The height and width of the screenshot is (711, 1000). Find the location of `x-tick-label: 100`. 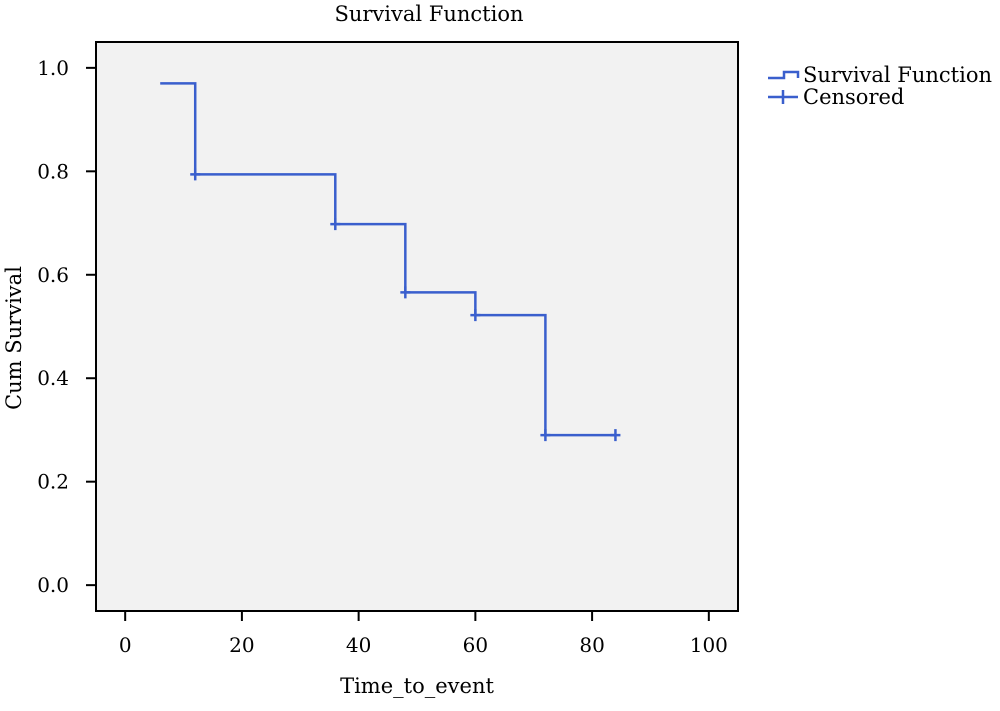

x-tick-label: 100 is located at coordinates (709, 645).